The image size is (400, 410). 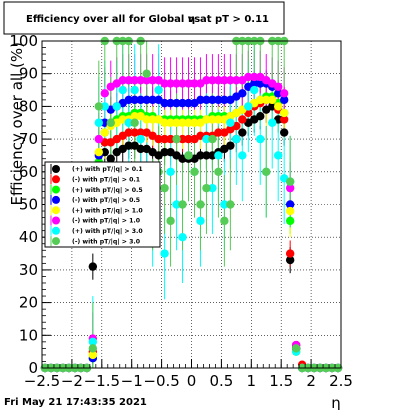 What do you see at coordinates (28, 270) in the screenshot?
I see `y-tick-label: 30` at bounding box center [28, 270].